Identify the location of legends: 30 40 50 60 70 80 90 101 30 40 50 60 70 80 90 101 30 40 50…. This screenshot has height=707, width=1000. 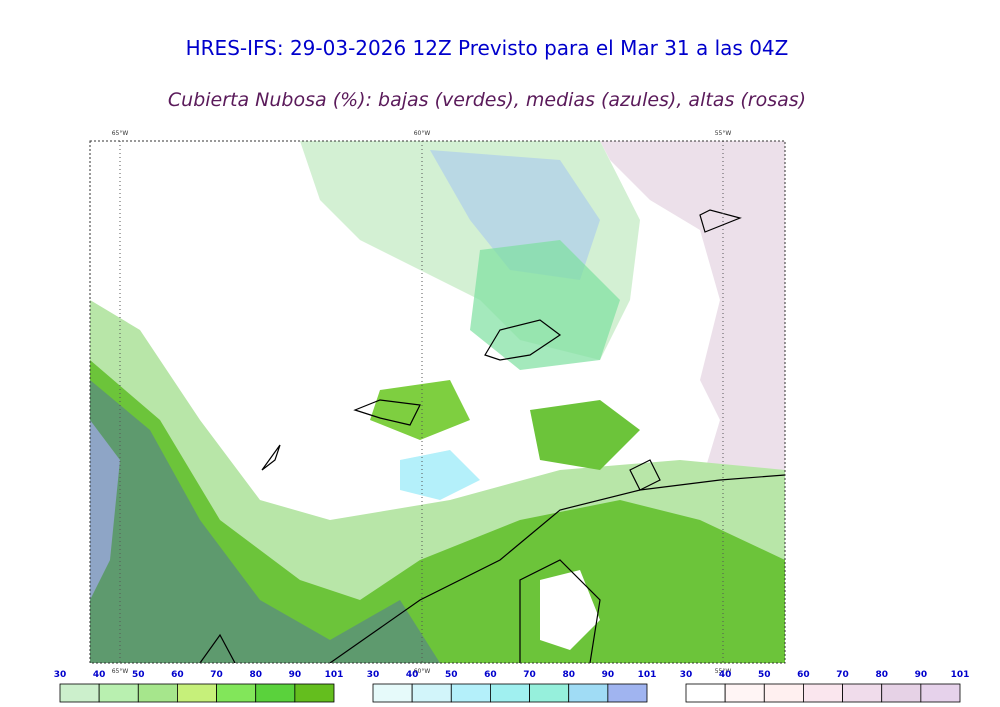
(512, 686).